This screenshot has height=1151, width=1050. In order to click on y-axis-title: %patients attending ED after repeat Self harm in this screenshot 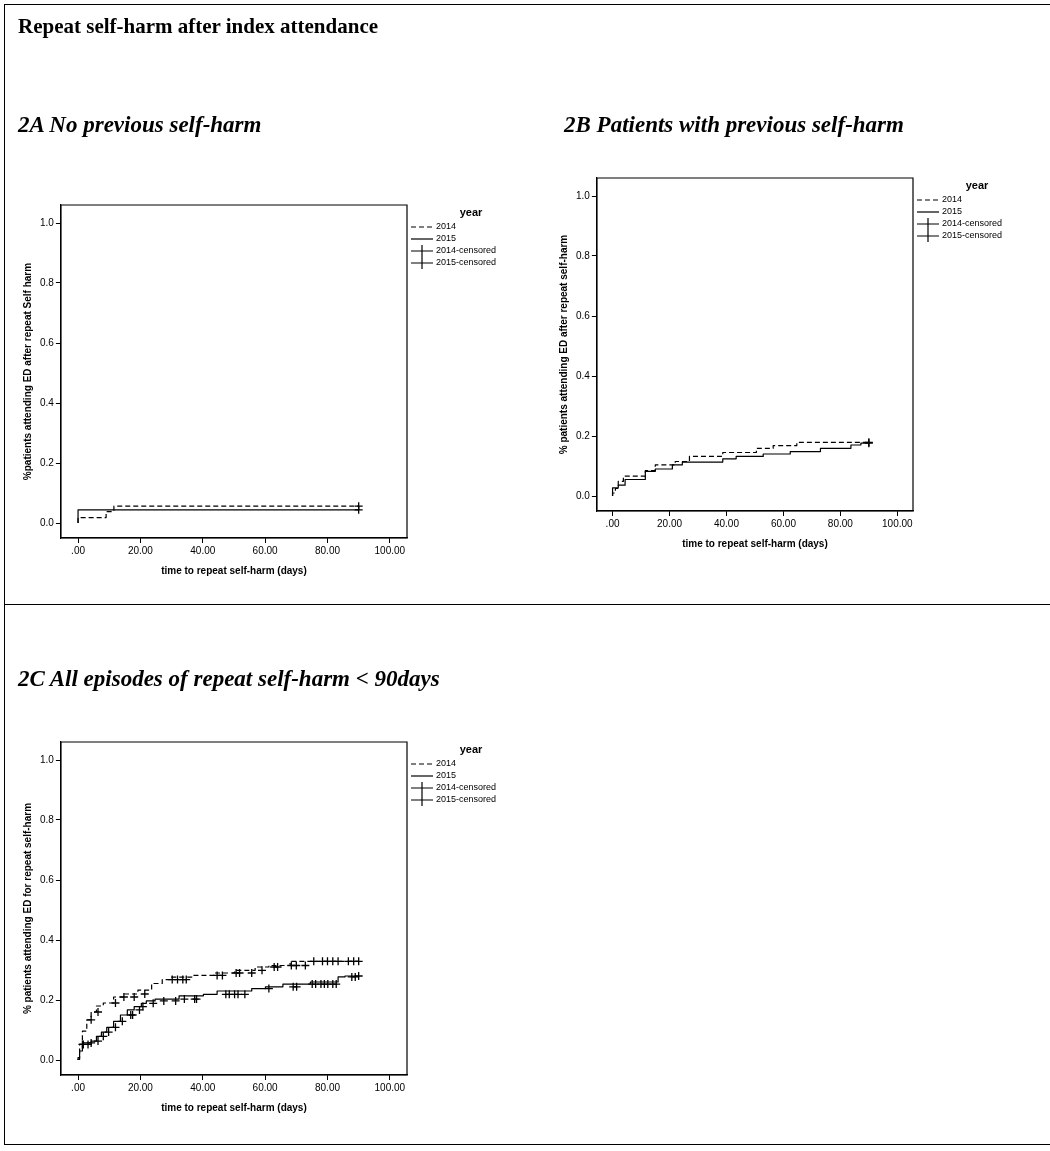, I will do `click(27, 371)`.